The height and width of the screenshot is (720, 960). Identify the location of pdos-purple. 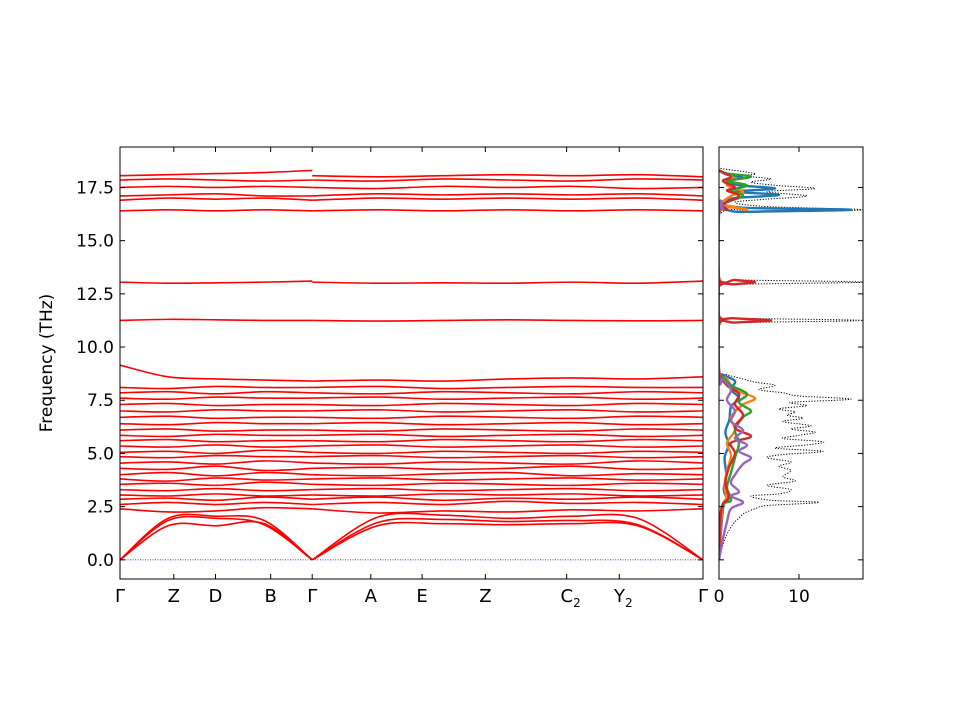
(736, 380).